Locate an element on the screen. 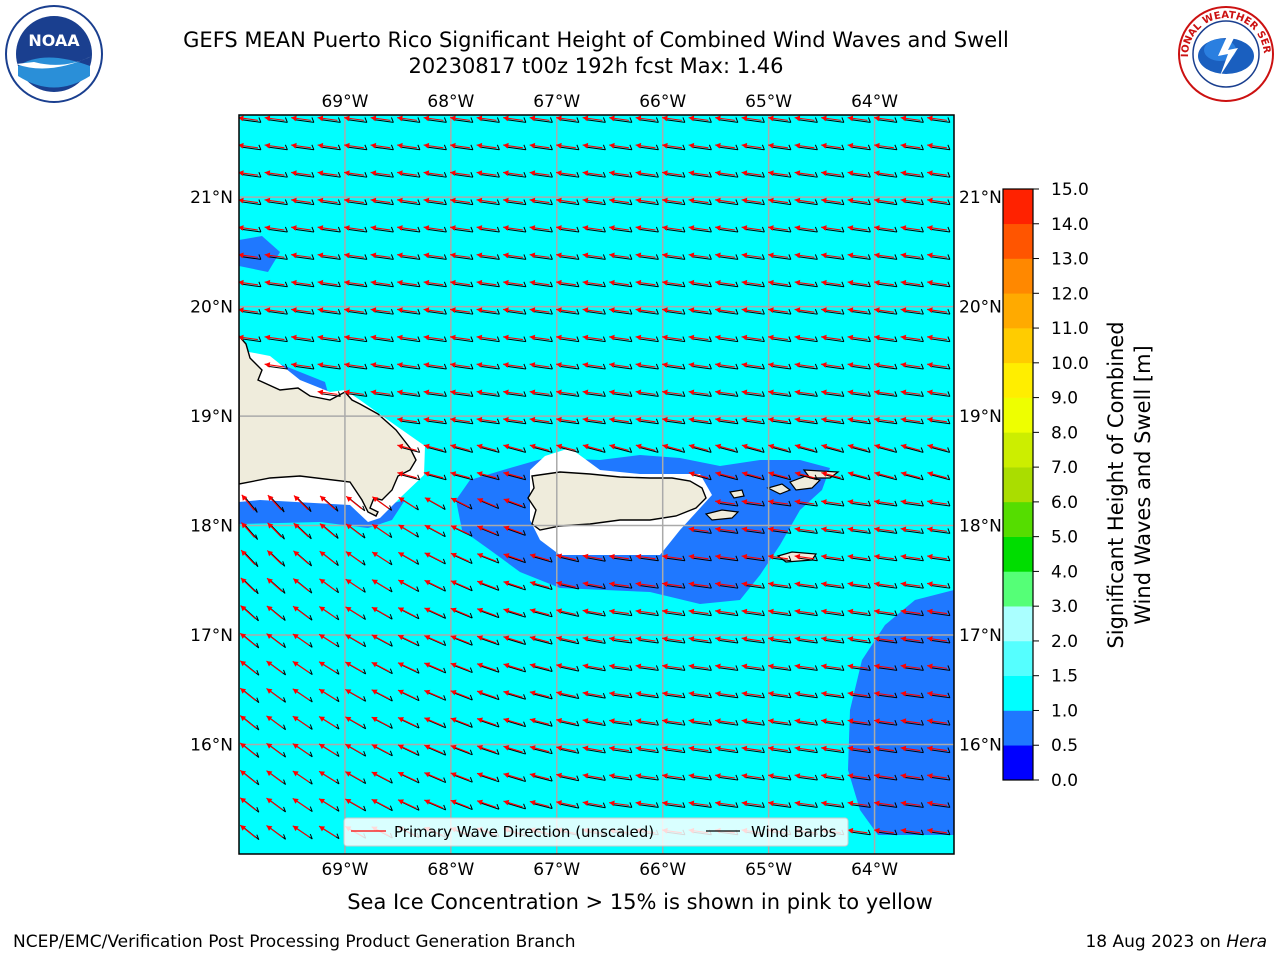 This screenshot has width=1280, height=960. lat-label-right-0: 16°N is located at coordinates (980, 746).